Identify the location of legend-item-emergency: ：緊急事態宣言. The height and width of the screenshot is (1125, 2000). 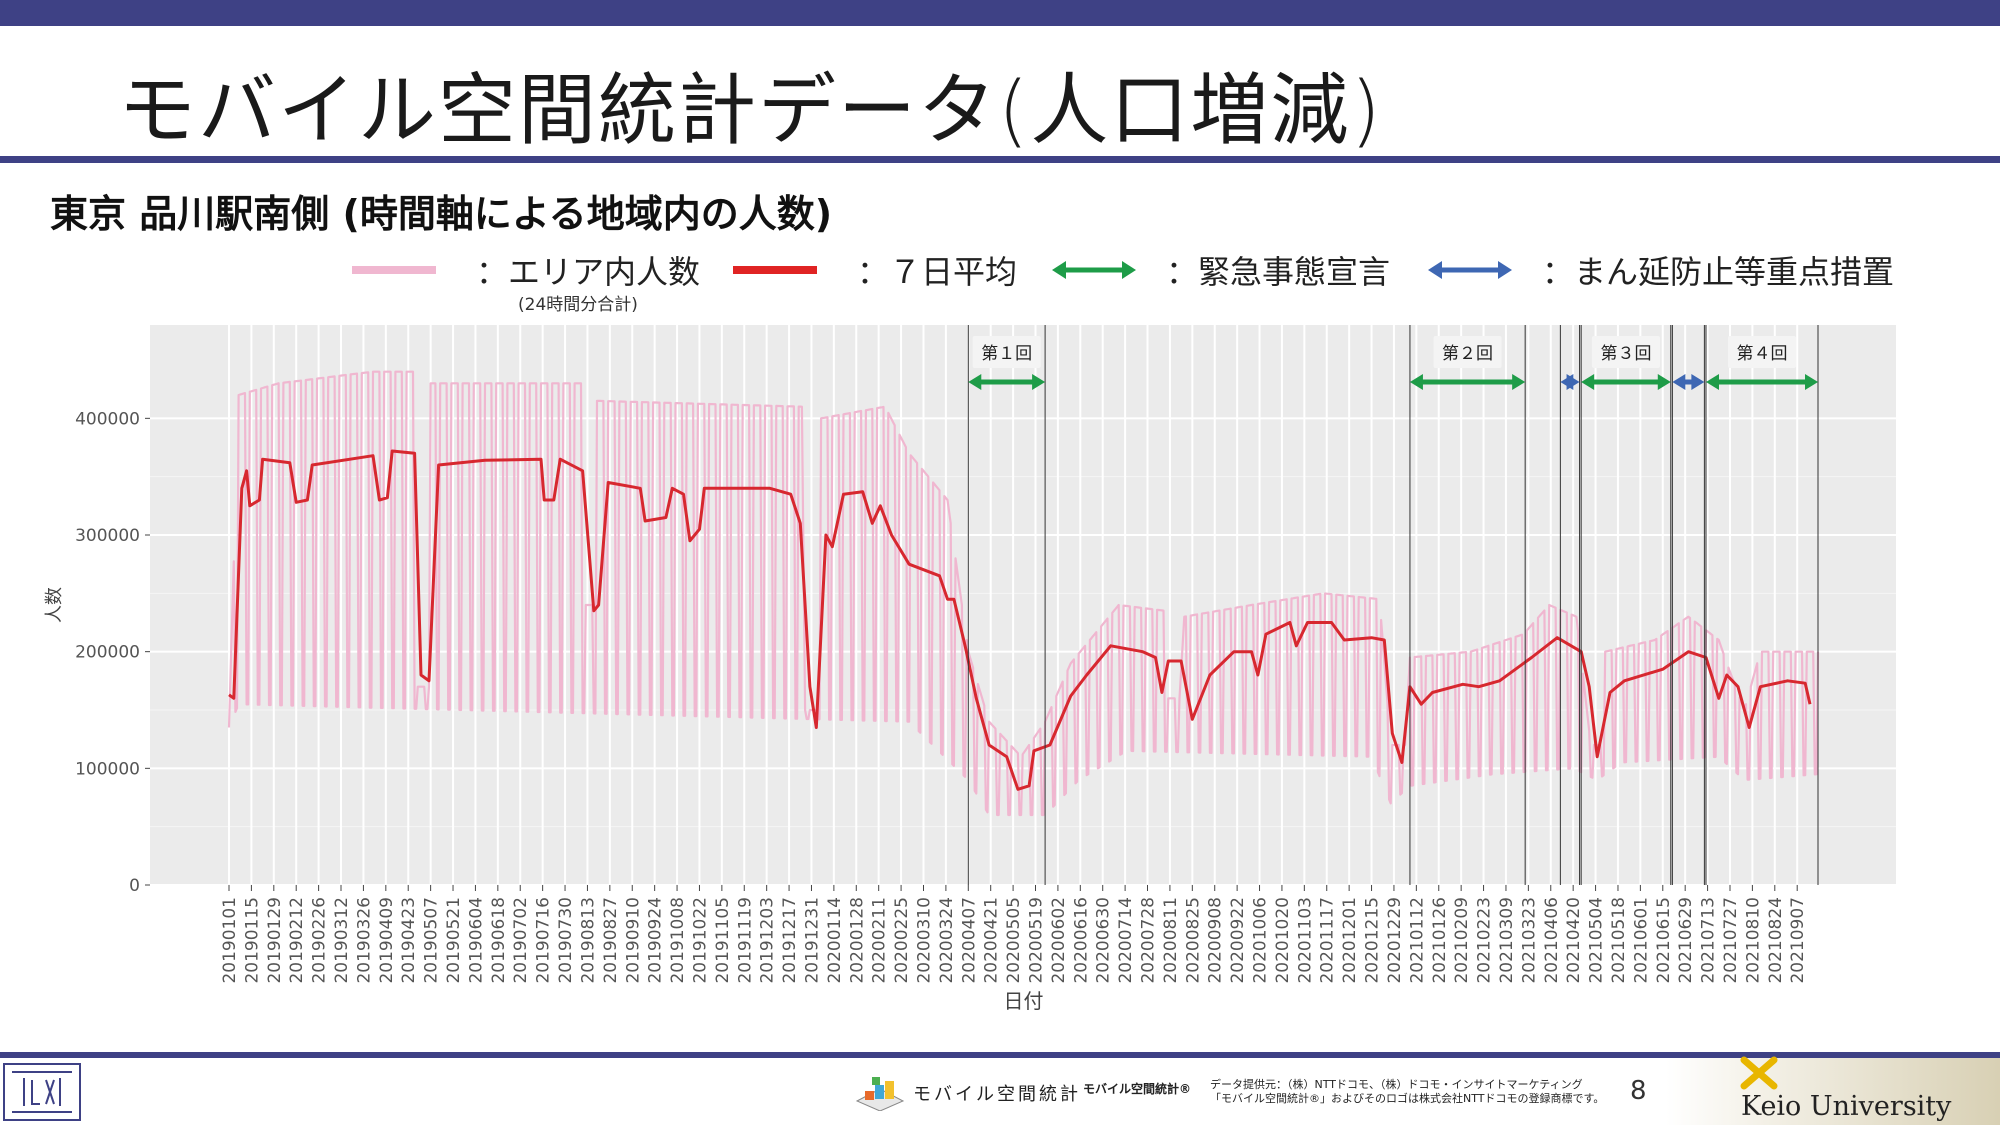
(1221, 270).